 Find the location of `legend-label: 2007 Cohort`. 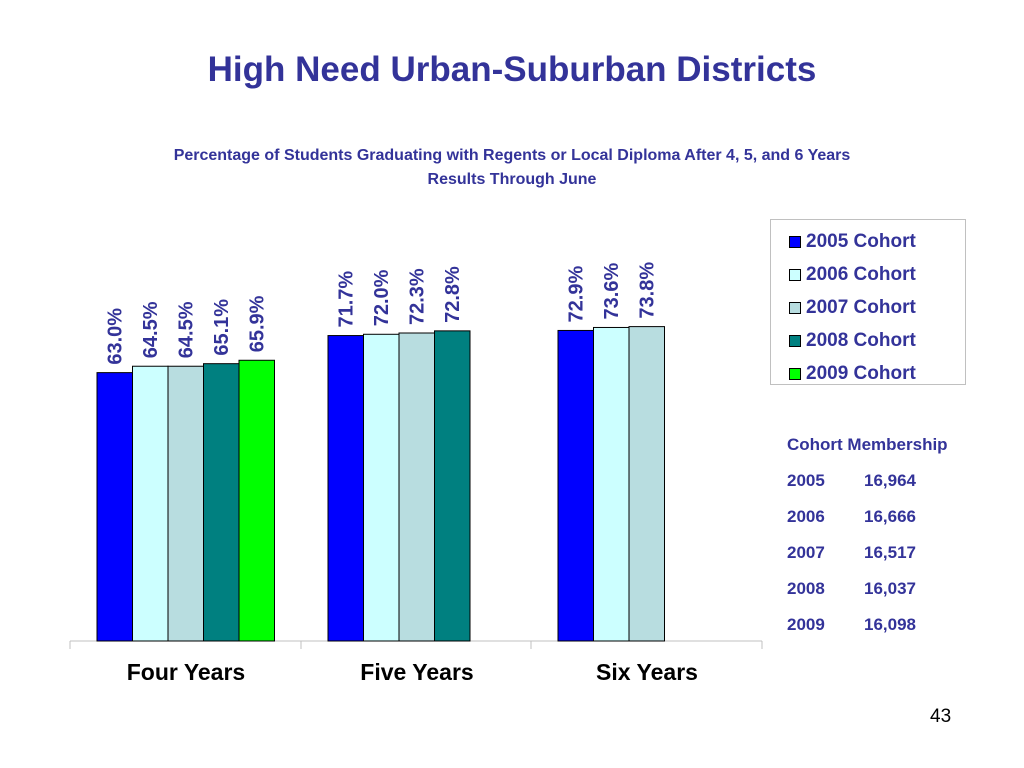

legend-label: 2007 Cohort is located at coordinates (861, 307).